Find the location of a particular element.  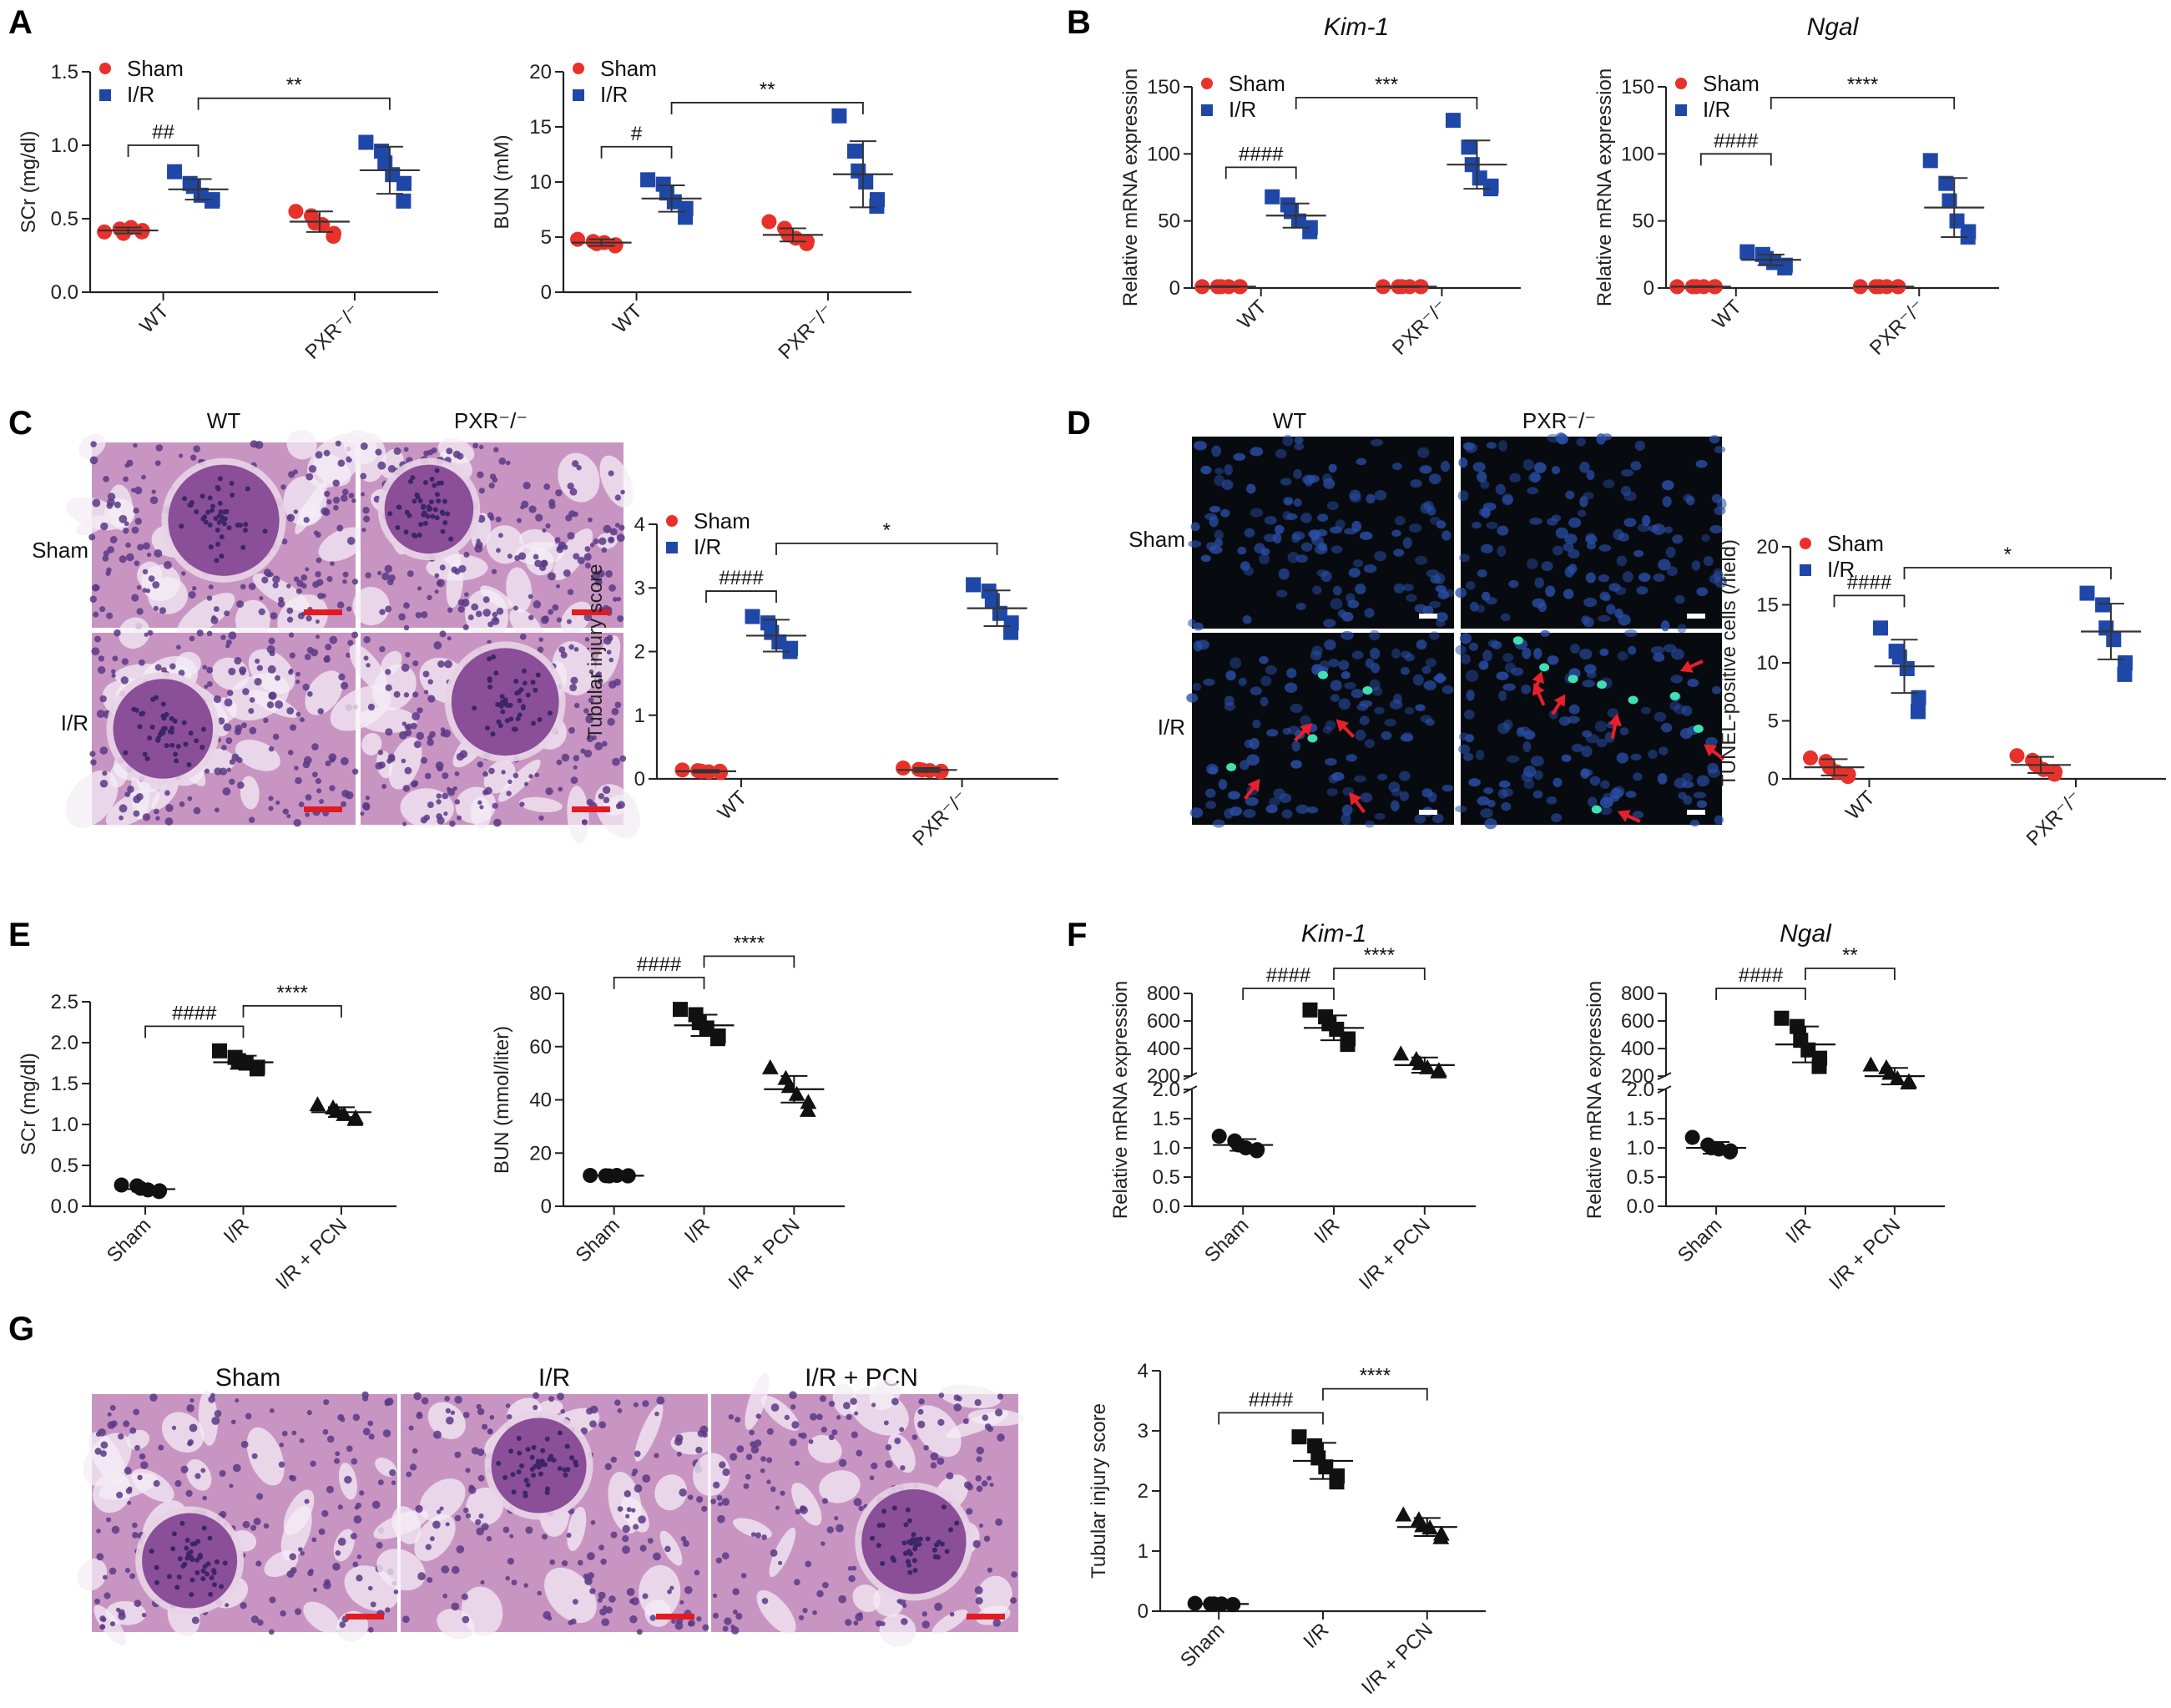

tubule-lumen is located at coordinates (577, 1529).